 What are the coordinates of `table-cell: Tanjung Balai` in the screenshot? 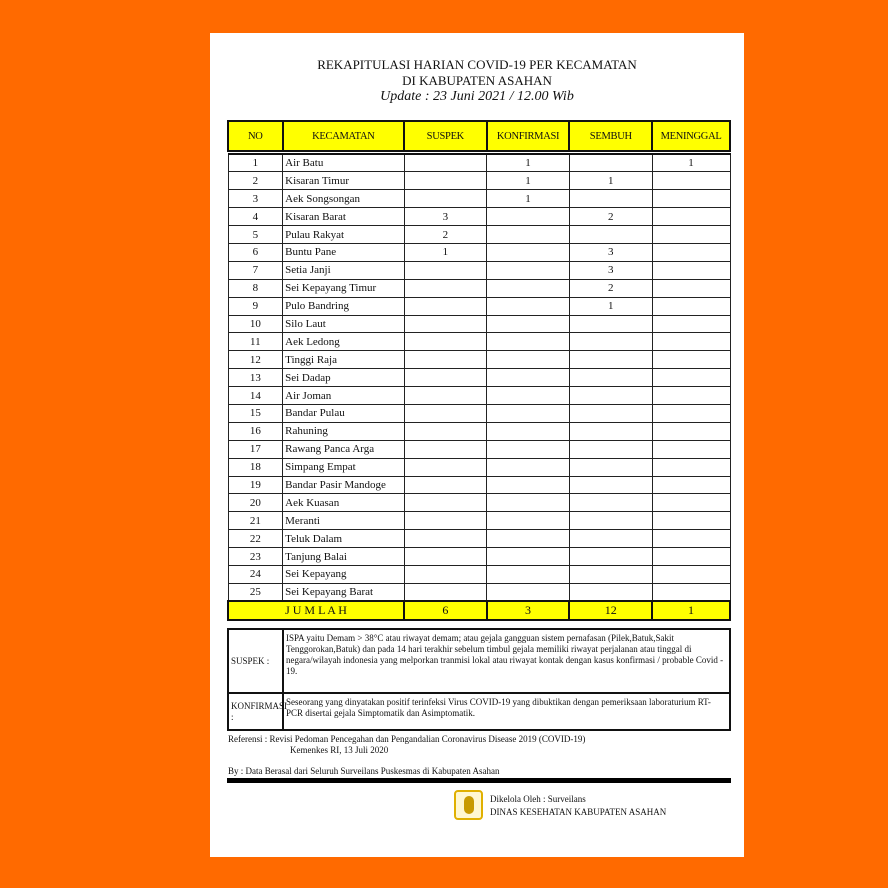 It's located at (343, 556).